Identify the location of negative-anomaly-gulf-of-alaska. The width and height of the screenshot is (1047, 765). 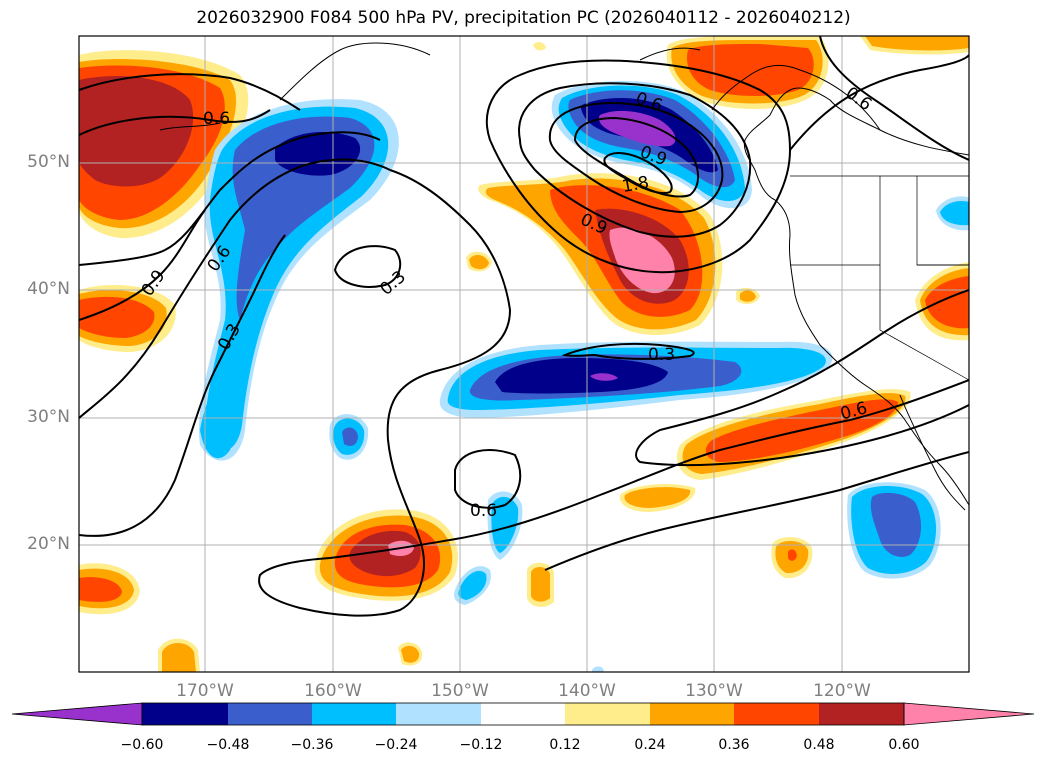
(651, 144).